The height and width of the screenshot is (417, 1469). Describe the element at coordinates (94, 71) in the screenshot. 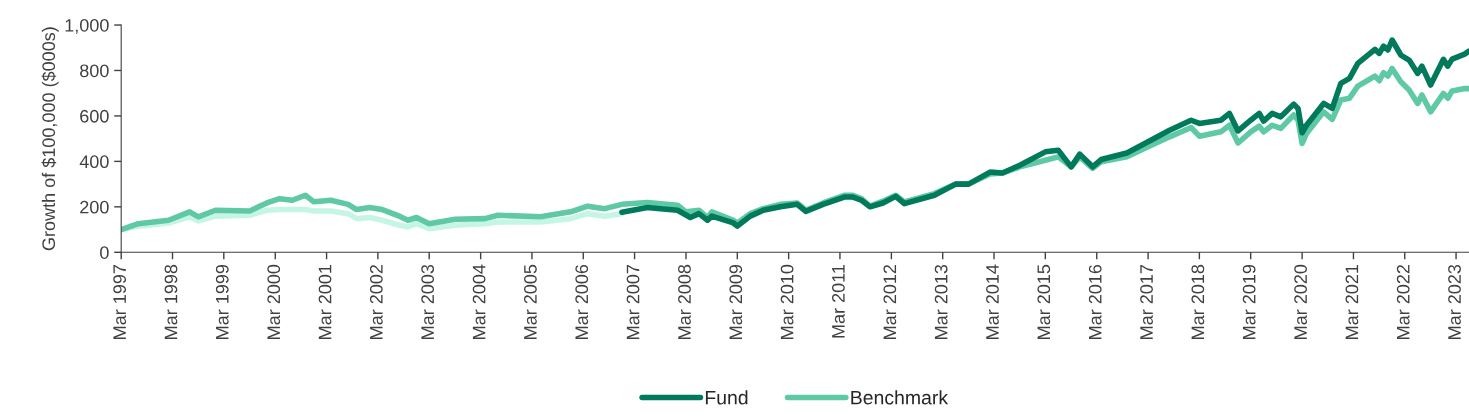

I see `y-tick-label: 800` at that location.